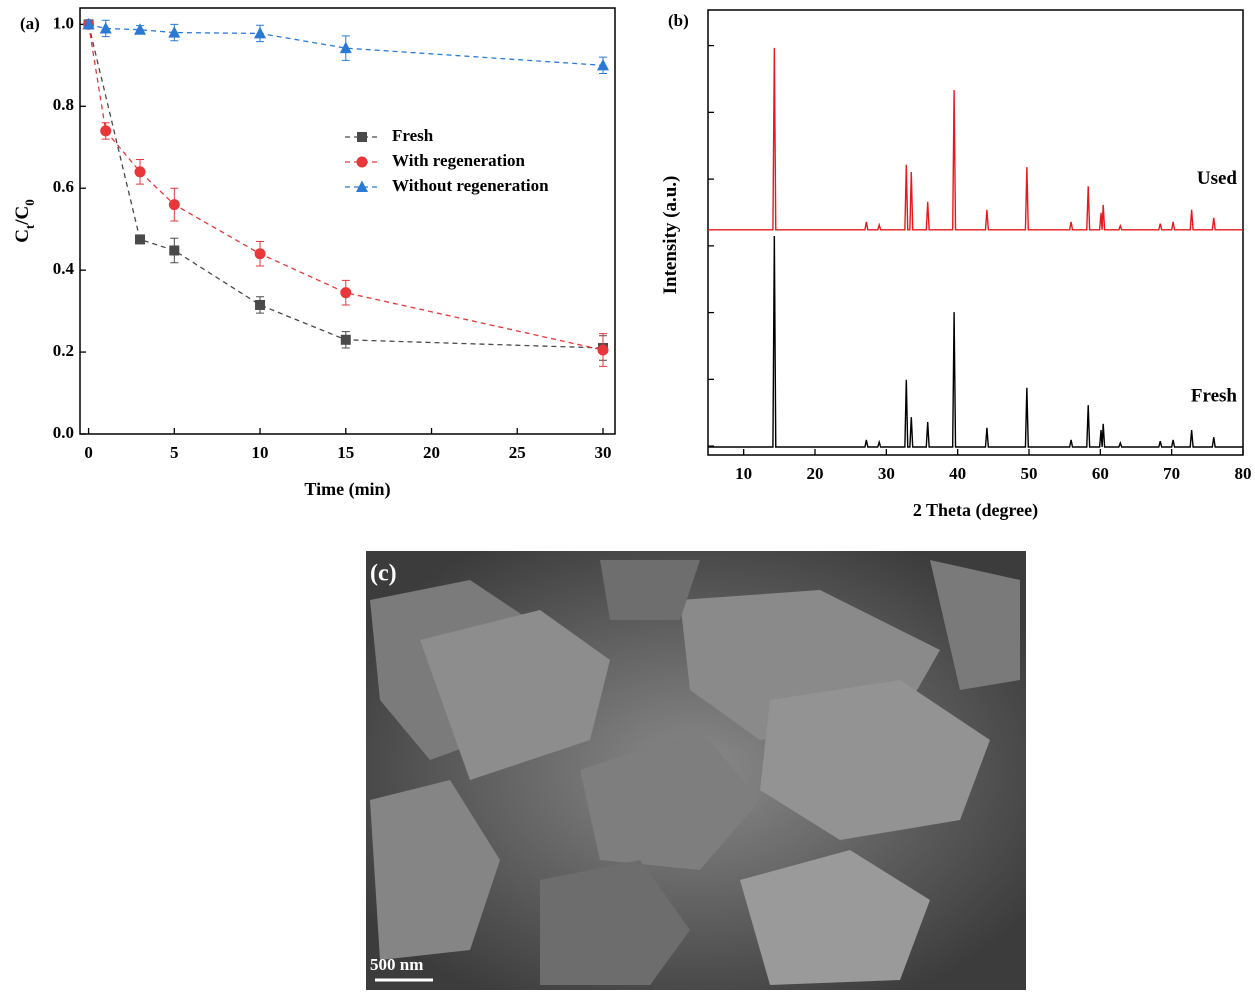 Image resolution: width=1255 pixels, height=995 pixels. What do you see at coordinates (22, 216) in the screenshot?
I see `y-axis-label-part: /C` at bounding box center [22, 216].